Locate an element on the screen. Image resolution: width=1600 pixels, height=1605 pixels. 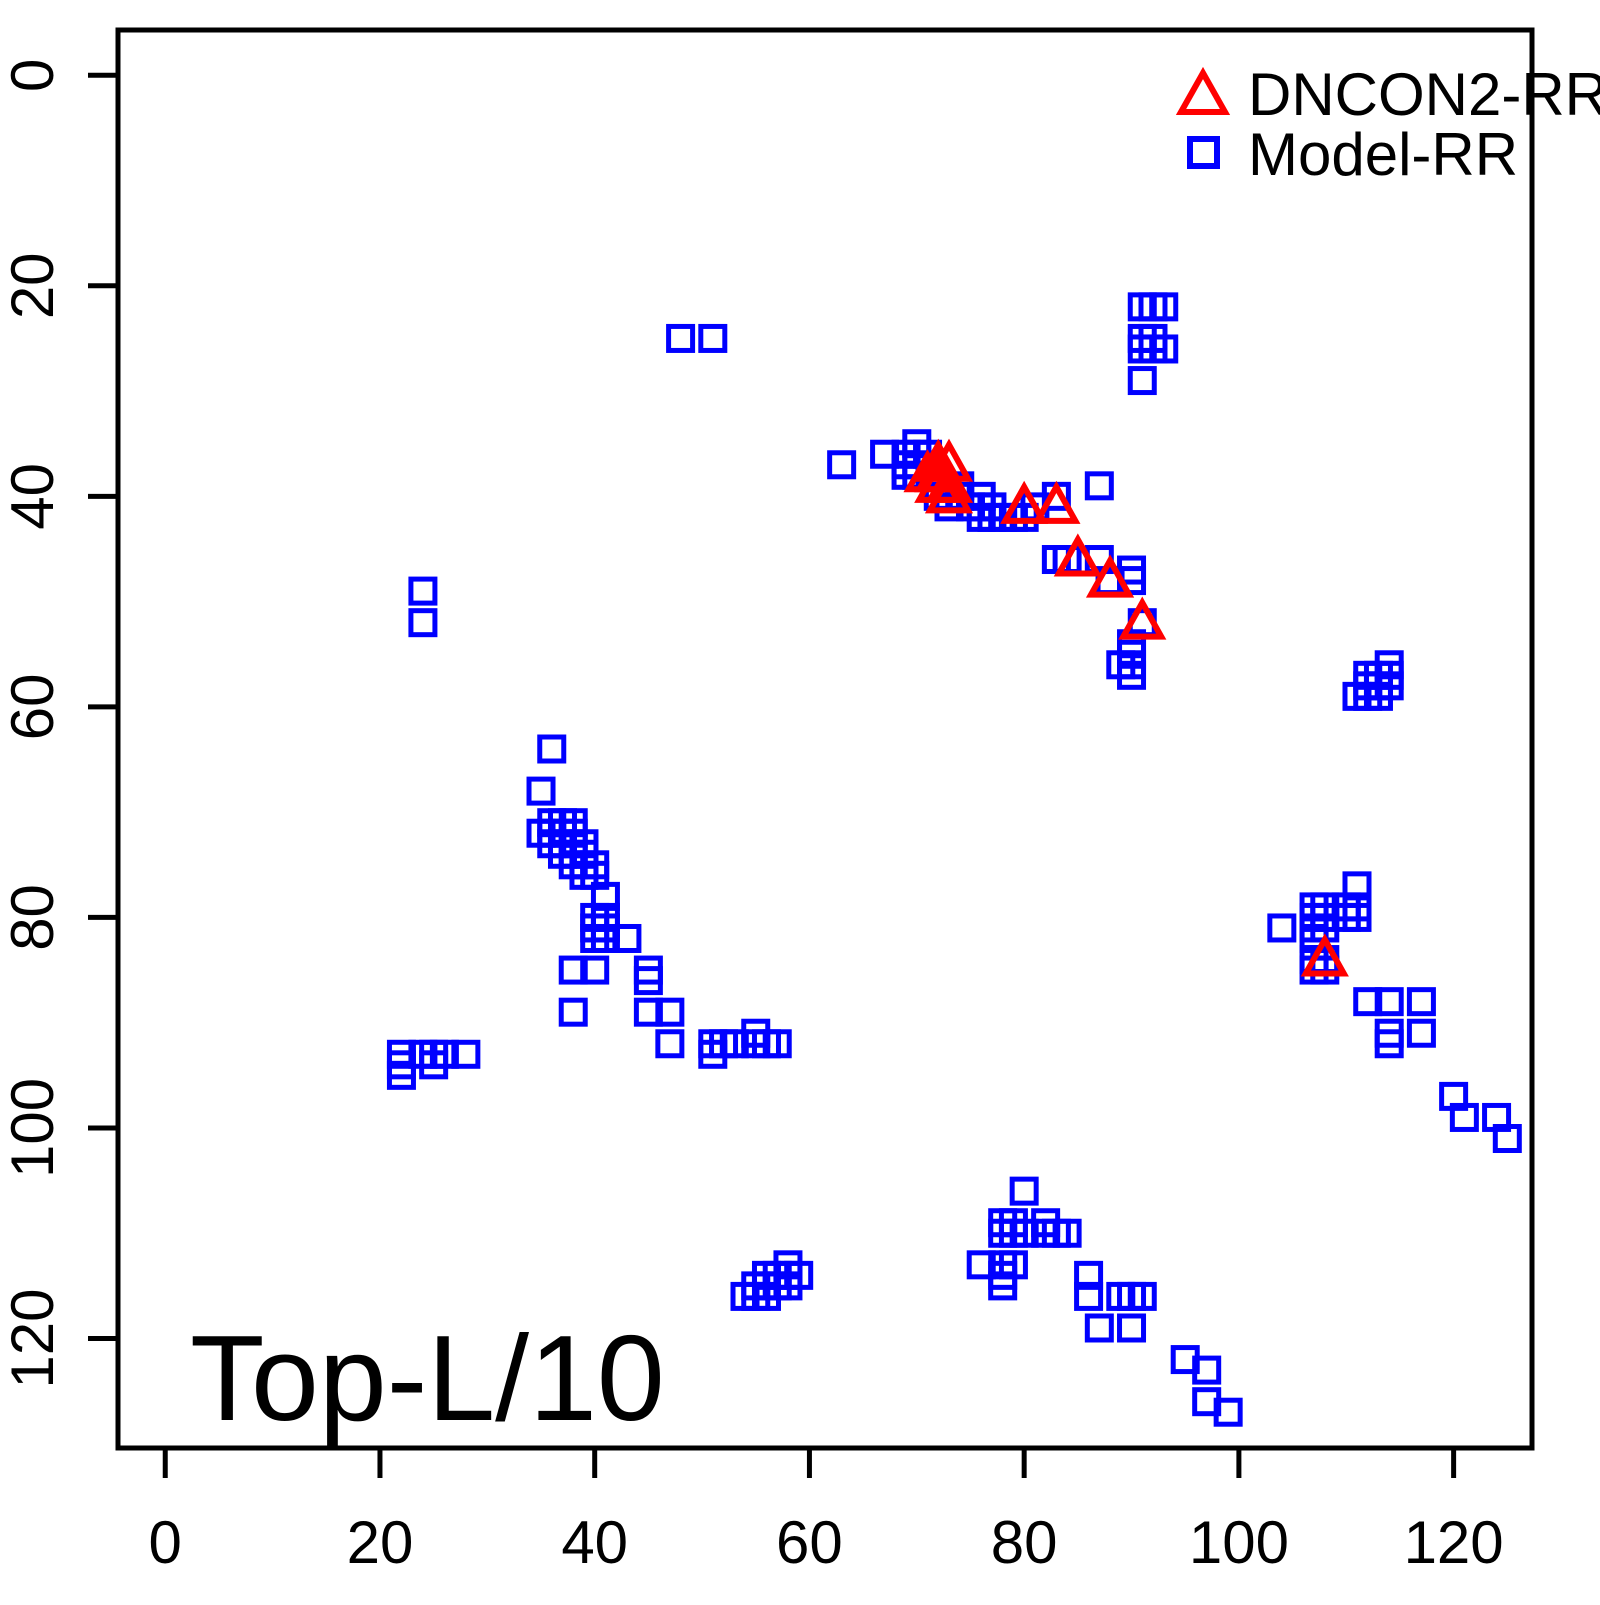
y-tick-label: 40 is located at coordinates (33, 496).